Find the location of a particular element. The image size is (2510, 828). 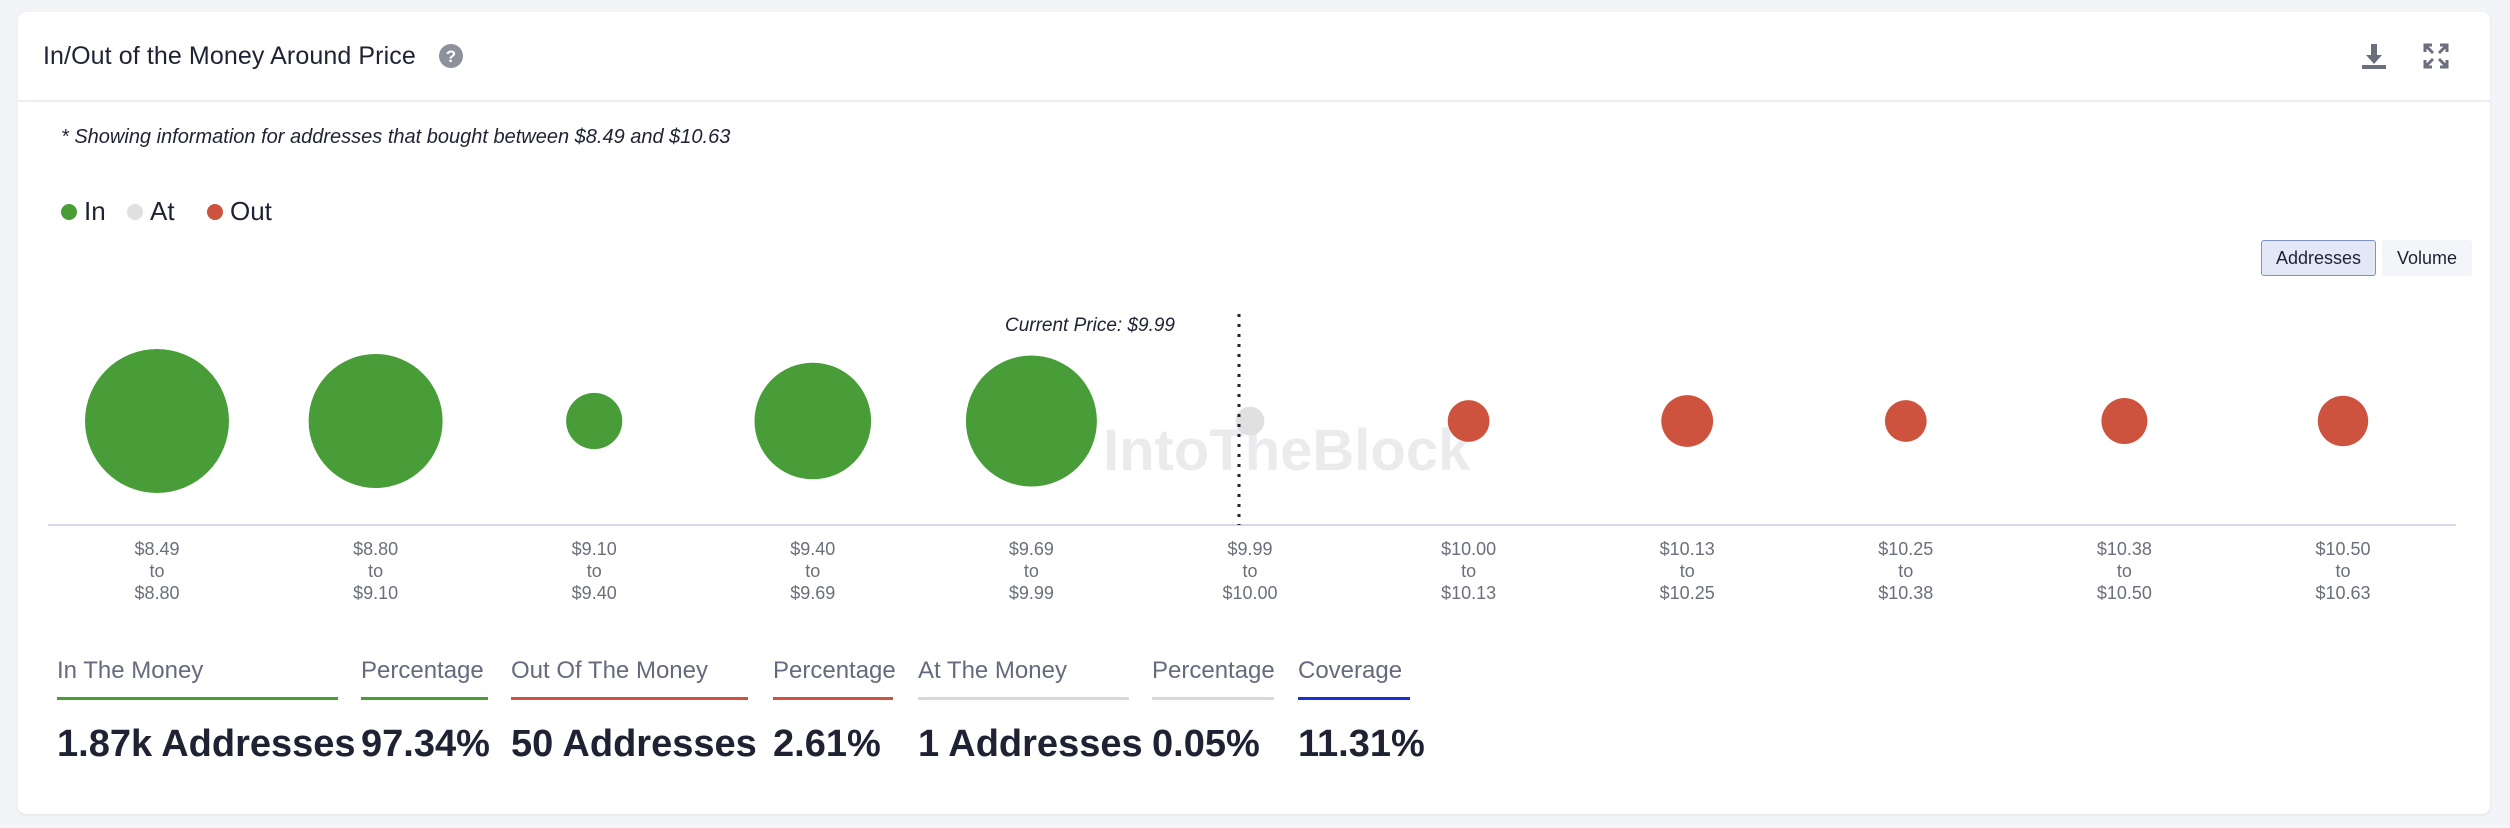

legend-in-dot is located at coordinates (69, 212).